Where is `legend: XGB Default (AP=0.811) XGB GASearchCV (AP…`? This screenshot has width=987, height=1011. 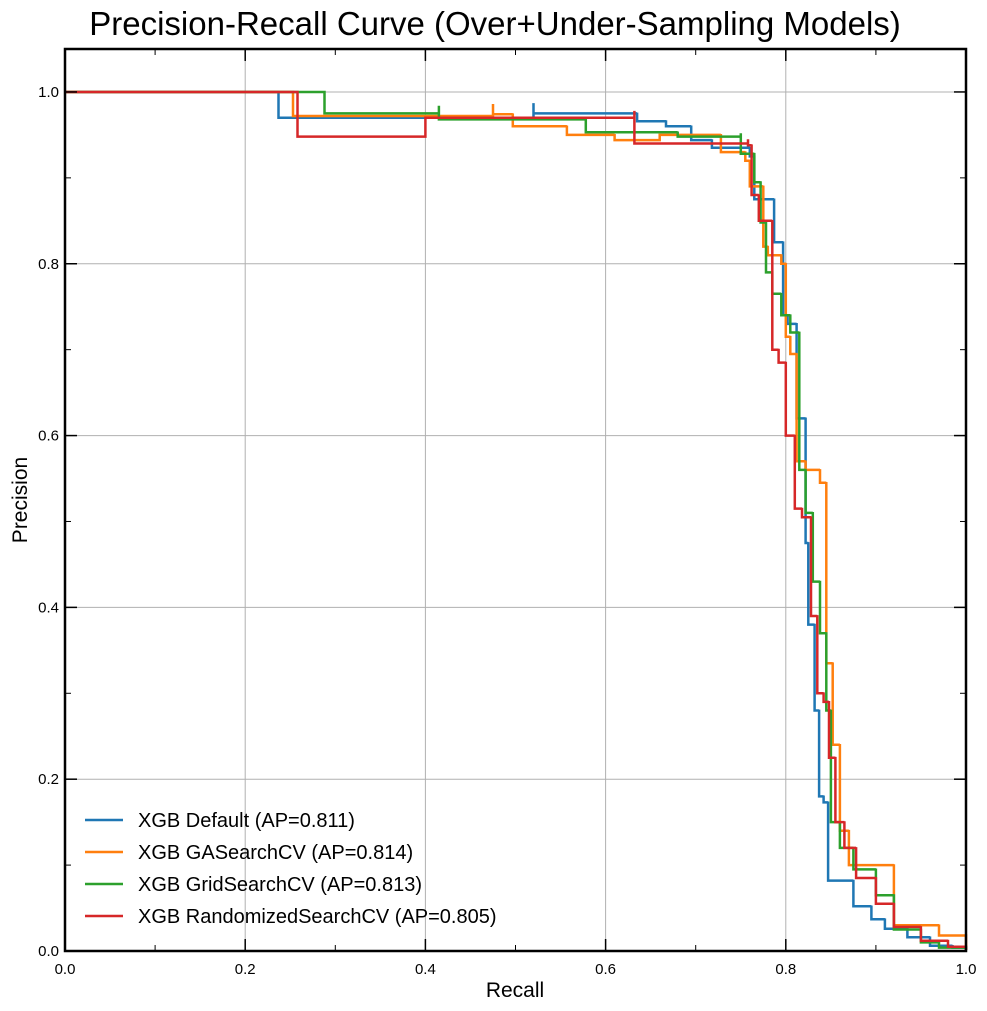
legend: XGB Default (AP=0.811) XGB GASearchCV (AP… is located at coordinates (291, 869).